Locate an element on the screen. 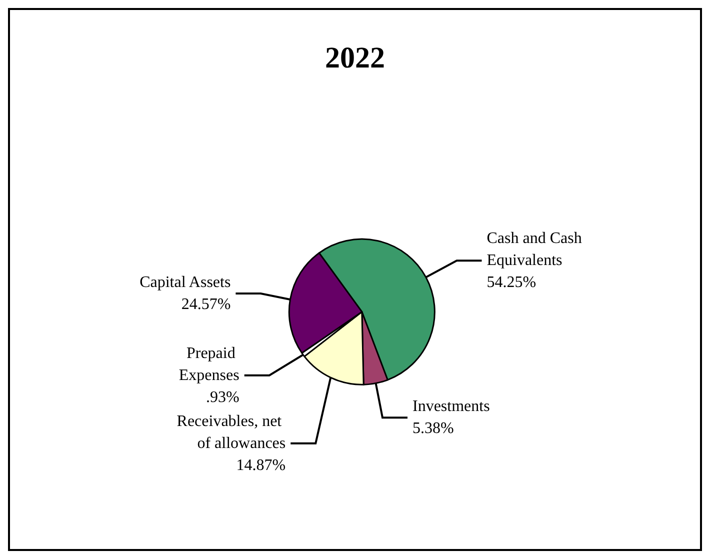  slice-label: Capital Assets is located at coordinates (185, 283).